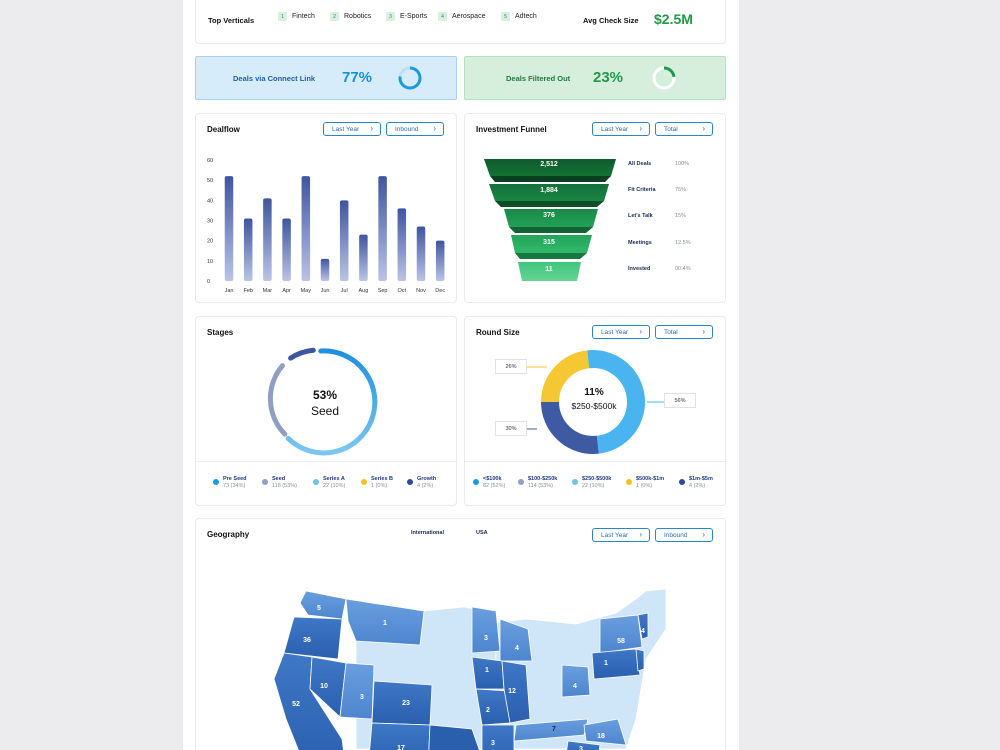 The image size is (1000, 750). I want to click on y-tick-label: 10, so click(210, 262).